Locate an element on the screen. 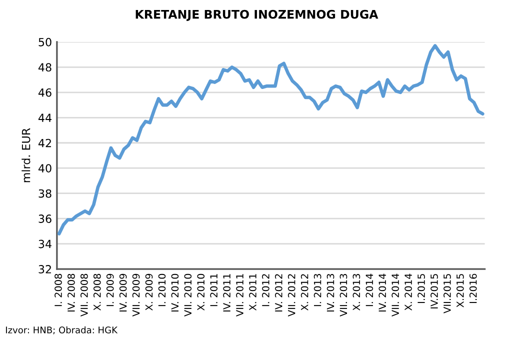 This screenshot has width=513, height=341. x-tick-label: X. 2010 is located at coordinates (201, 292).